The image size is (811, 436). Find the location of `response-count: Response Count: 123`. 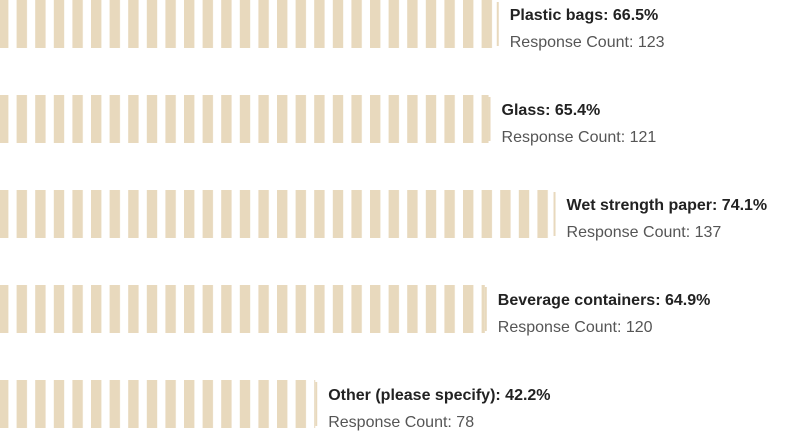

response-count: Response Count: 123 is located at coordinates (587, 42).